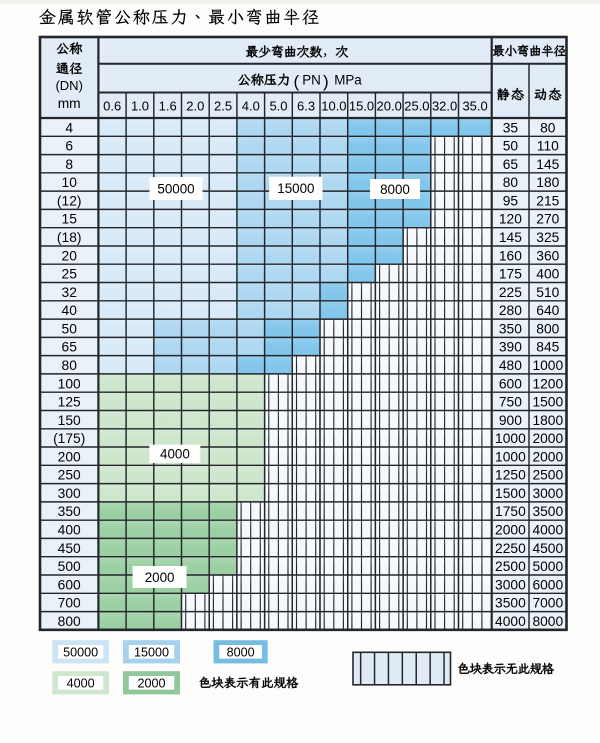 This screenshot has height=743, width=600. I want to click on svg-text: 10, so click(70, 182).